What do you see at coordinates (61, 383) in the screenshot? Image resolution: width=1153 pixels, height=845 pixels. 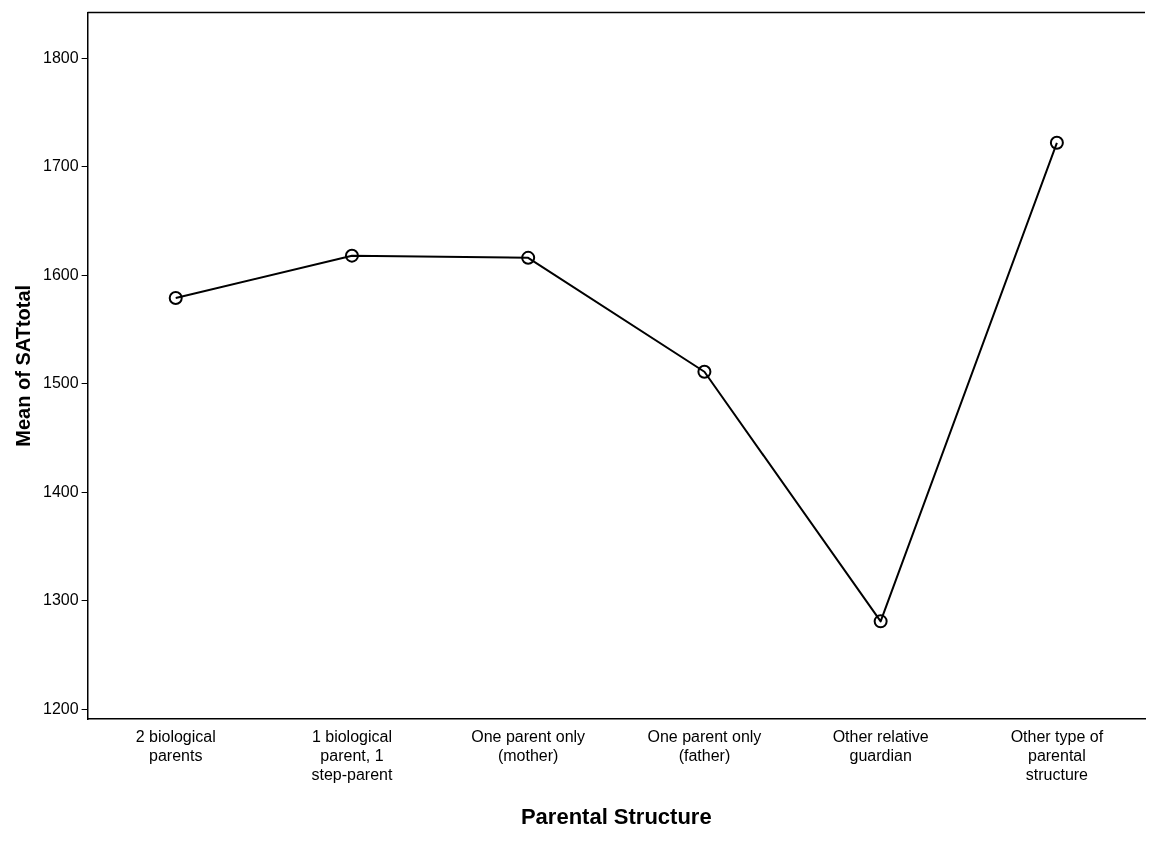 I see `y-tick-label: 1500` at bounding box center [61, 383].